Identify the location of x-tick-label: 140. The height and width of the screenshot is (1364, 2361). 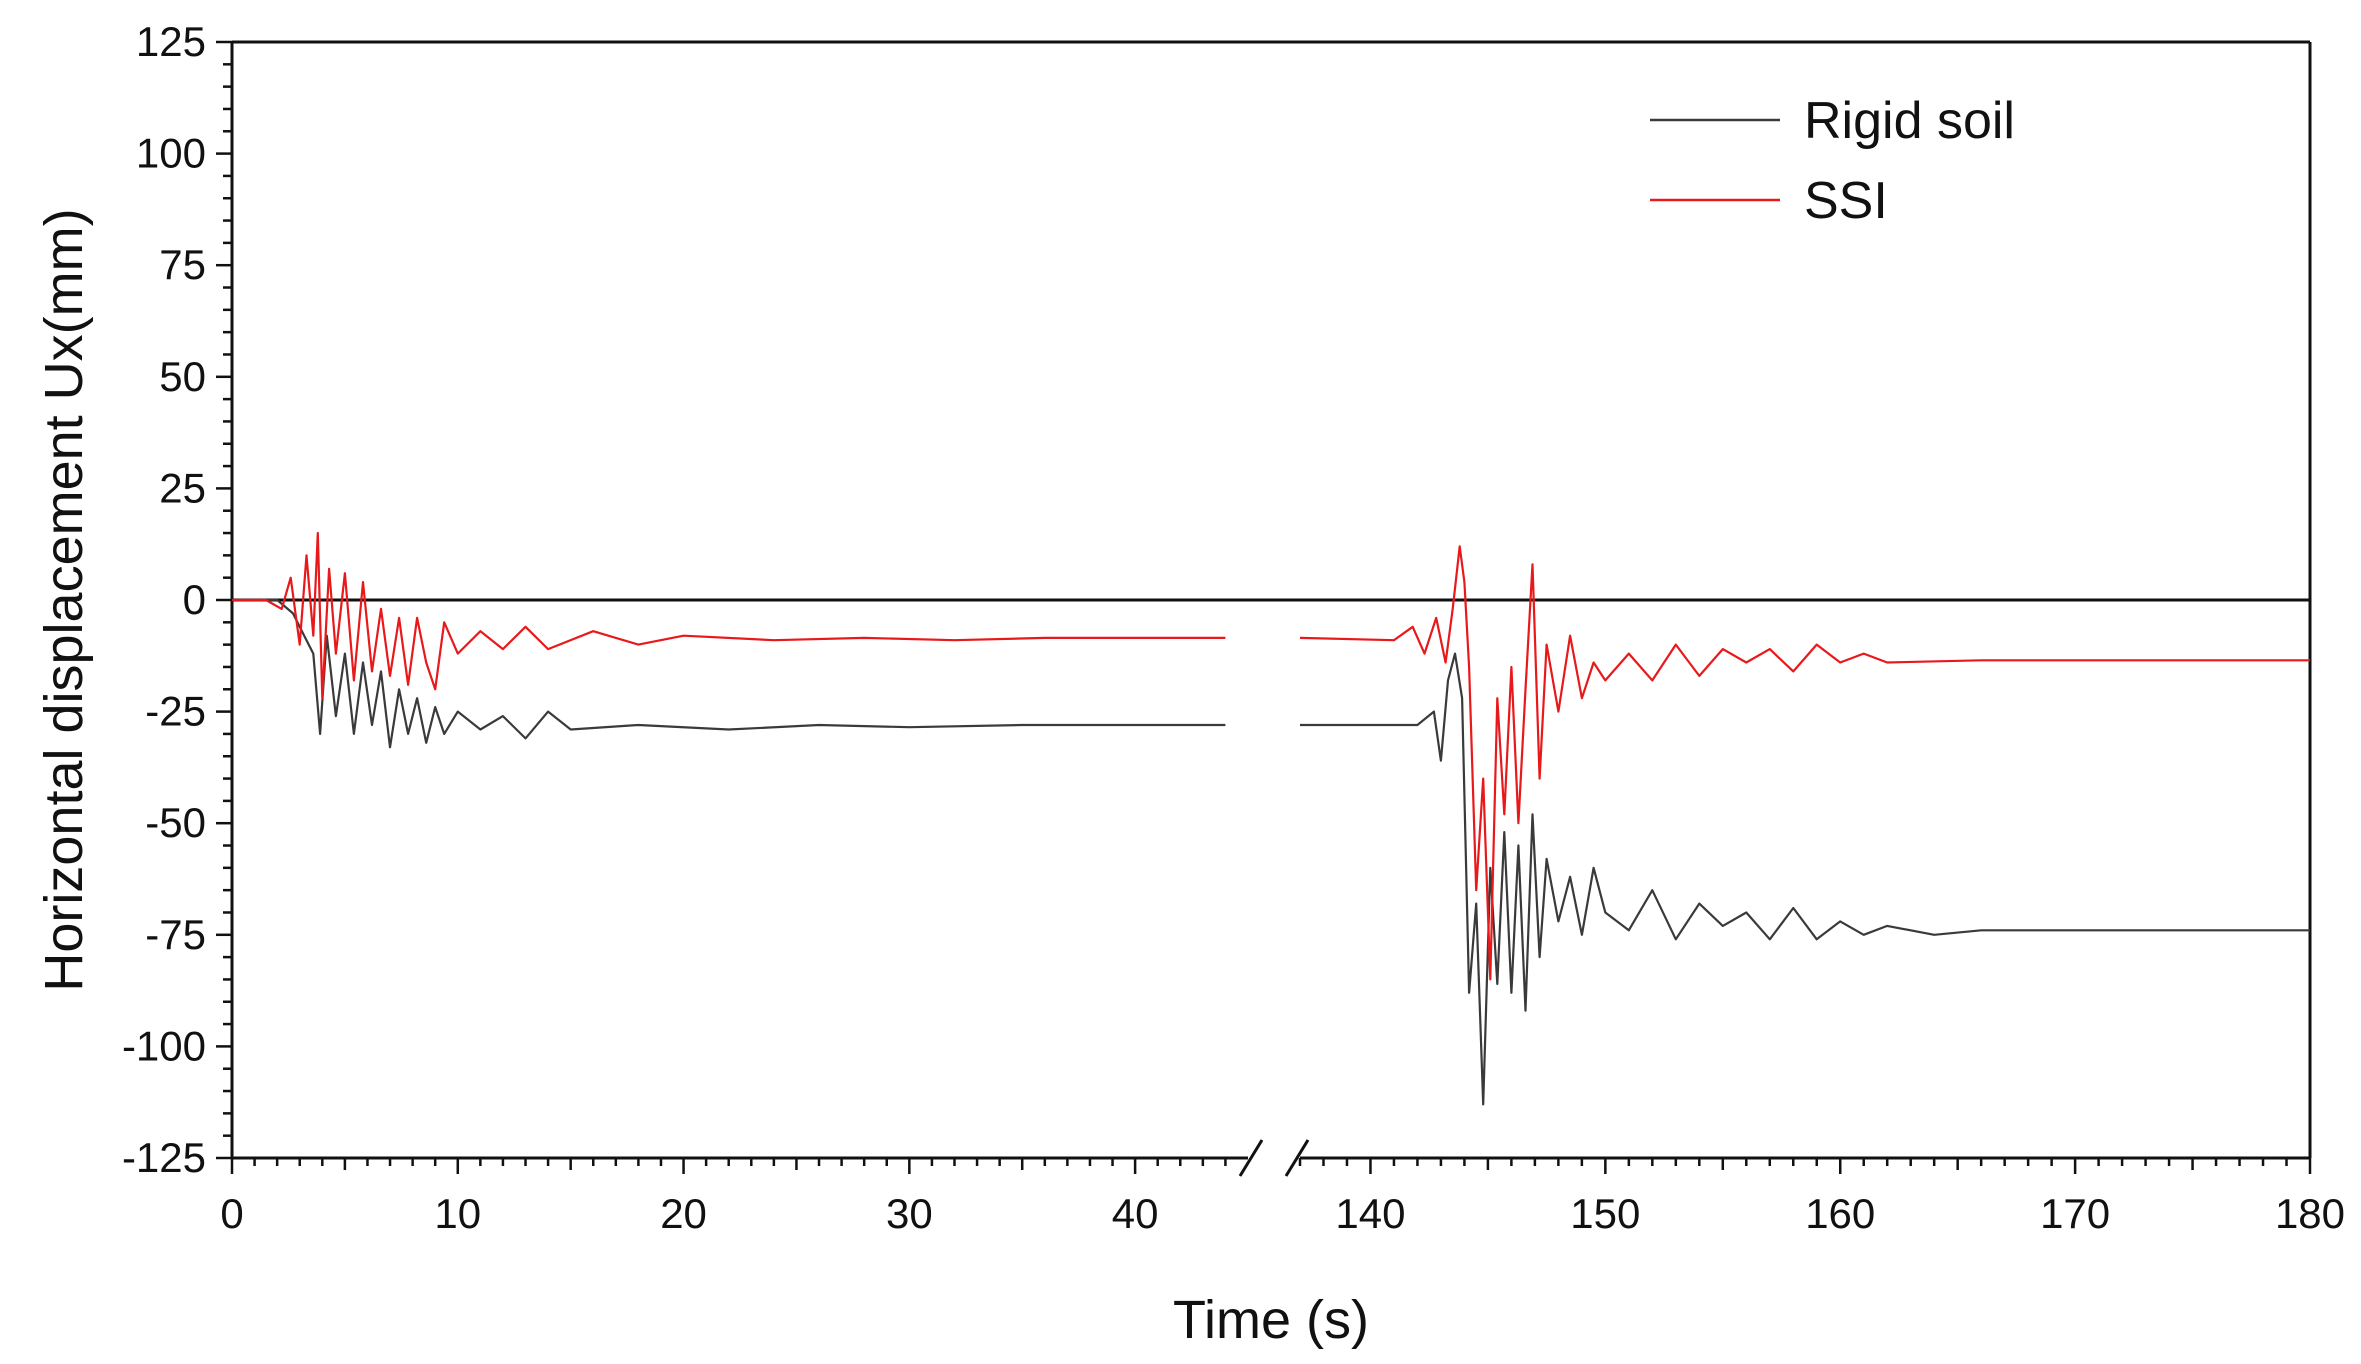
(1370, 1213).